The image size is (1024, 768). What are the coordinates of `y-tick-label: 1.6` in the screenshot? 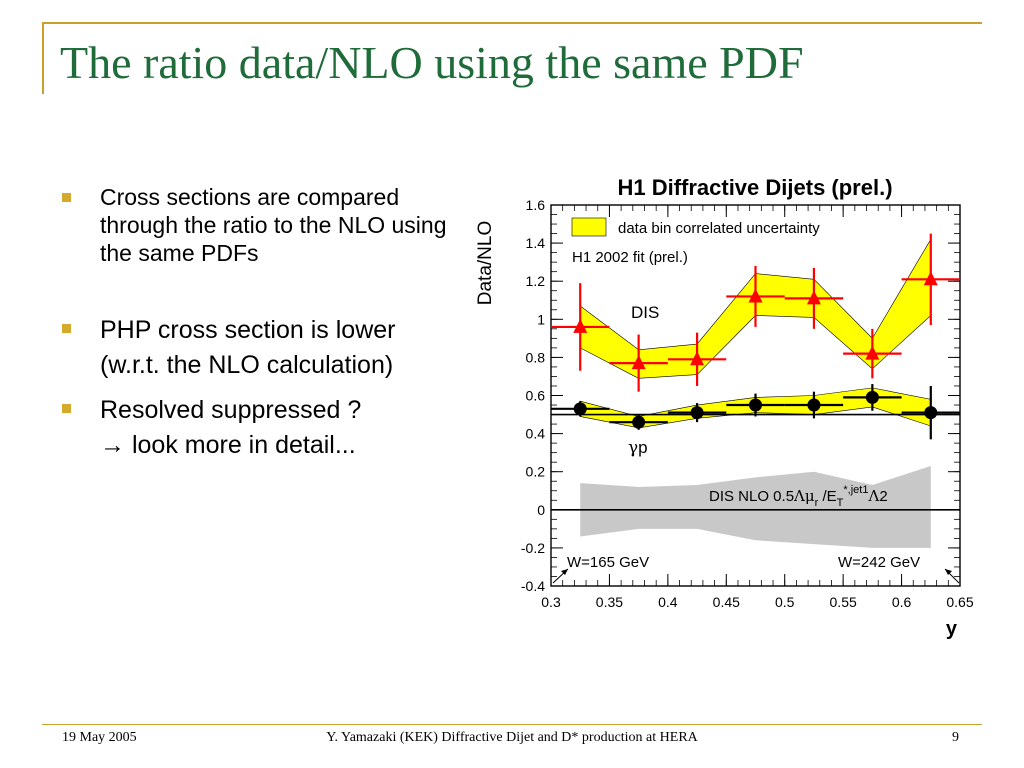 It's located at (536, 205).